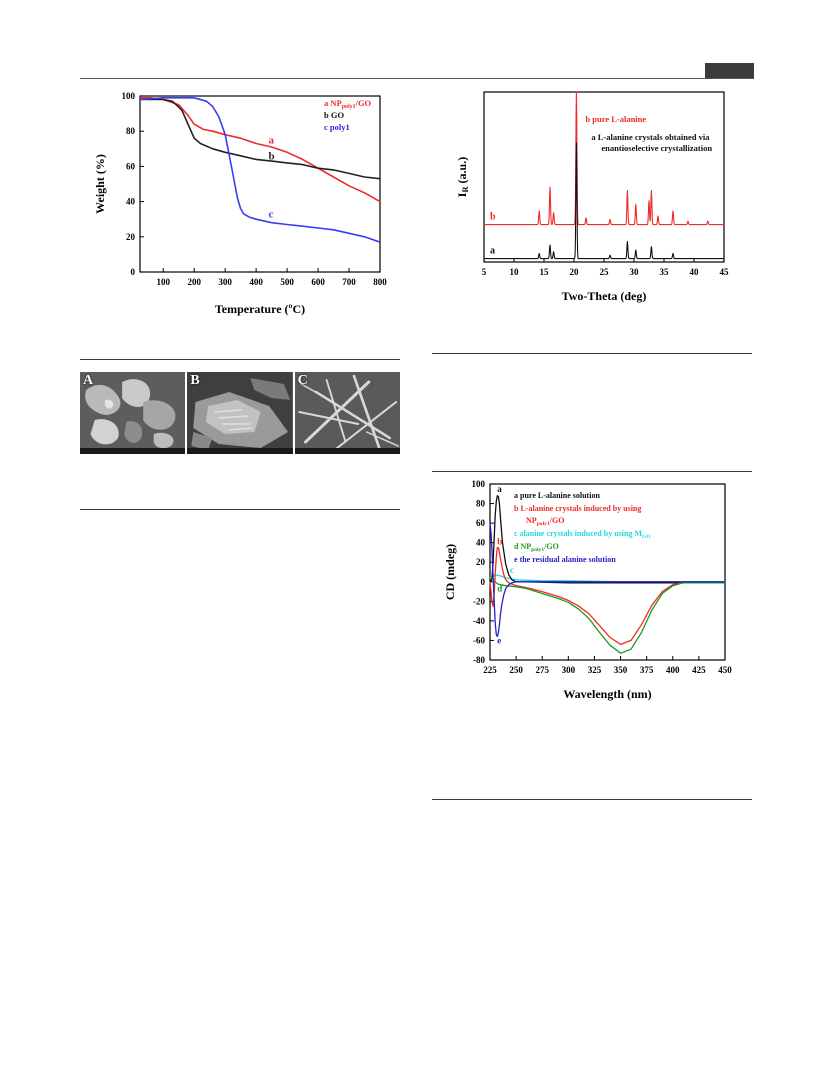  Describe the element at coordinates (337, 127) in the screenshot. I see `legend-entry: c poly1` at that location.